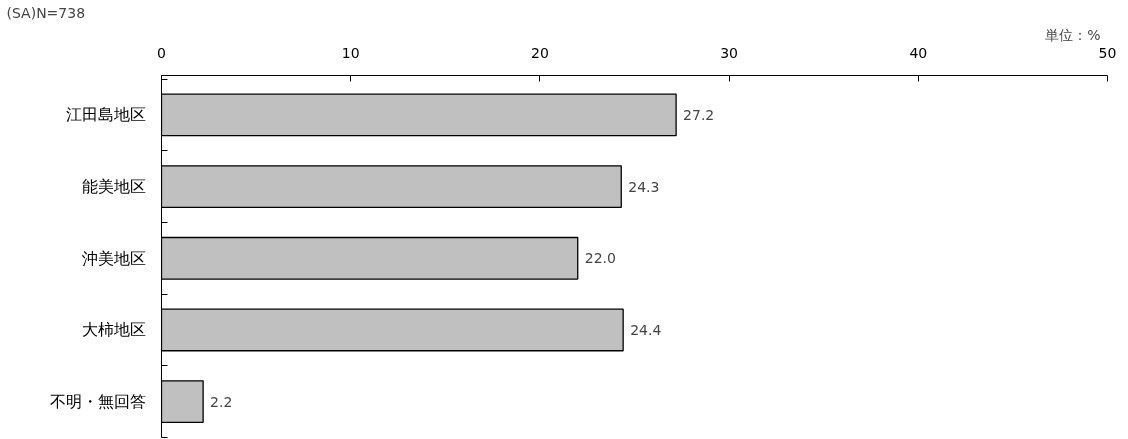 This screenshot has height=439, width=1128. I want to click on y-tick-label: 不明・無回答, so click(97, 402).